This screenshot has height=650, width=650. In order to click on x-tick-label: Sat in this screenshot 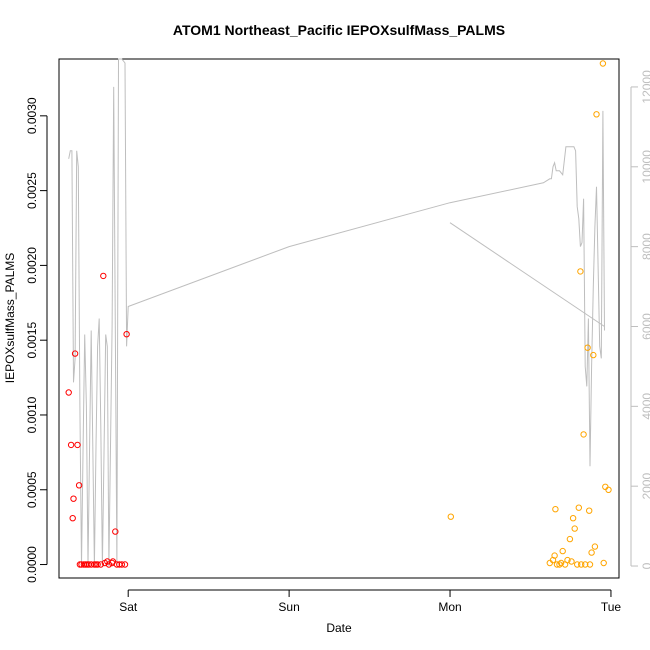, I will do `click(128, 607)`.